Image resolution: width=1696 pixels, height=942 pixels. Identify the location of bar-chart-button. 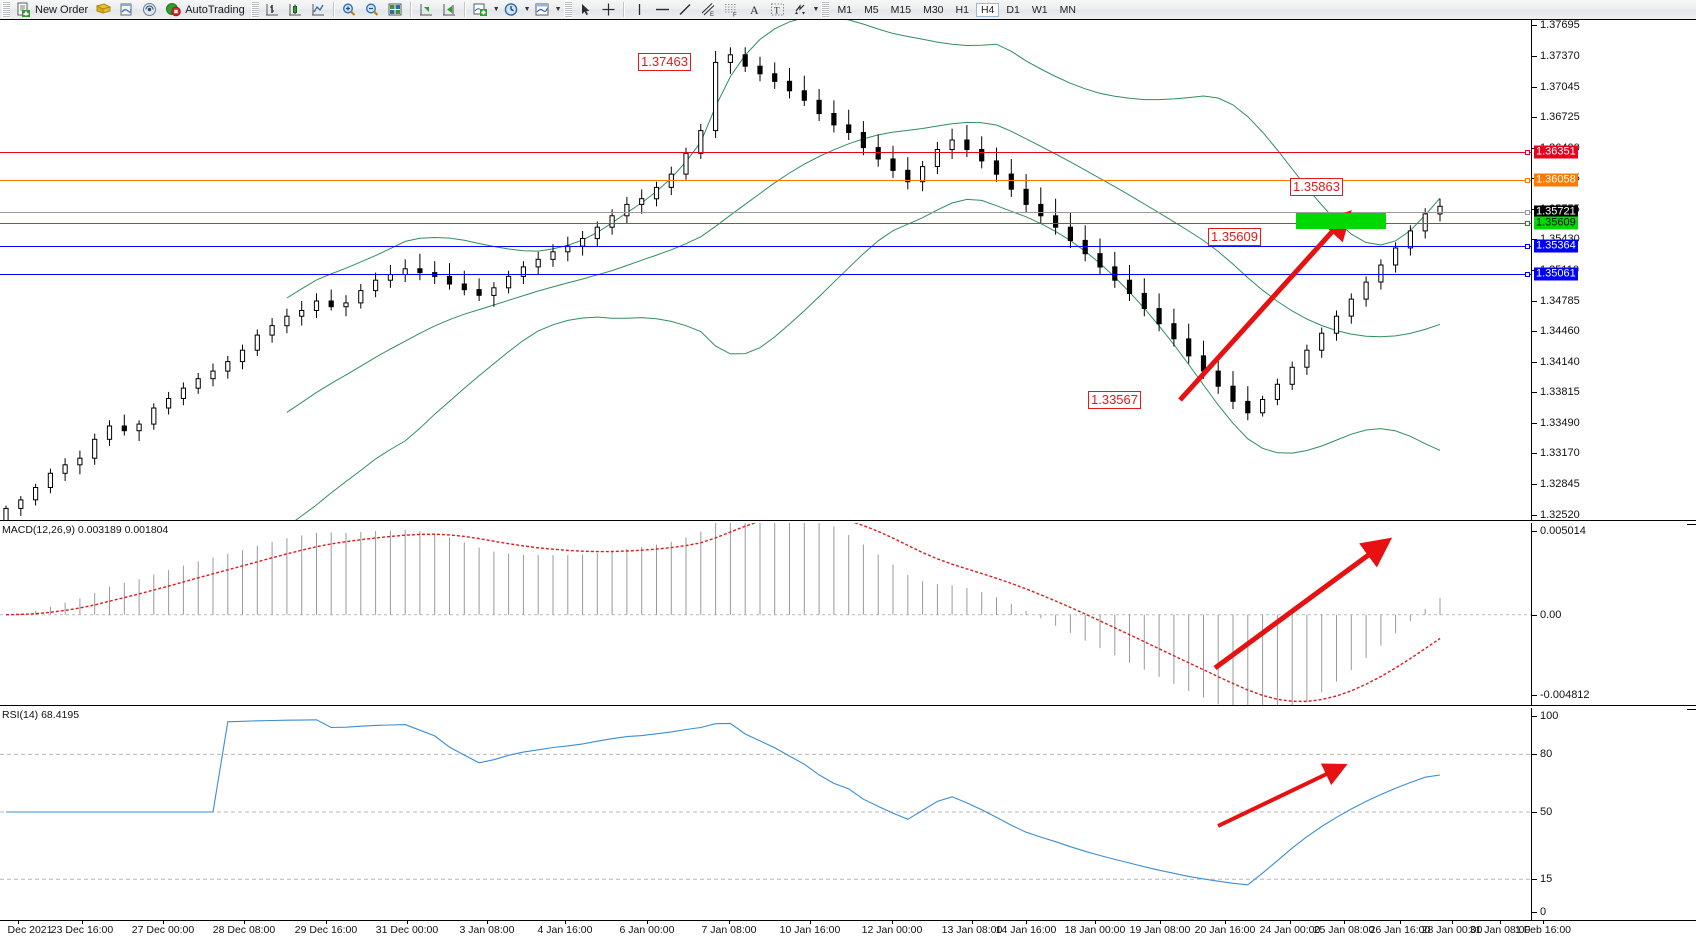
(272, 10).